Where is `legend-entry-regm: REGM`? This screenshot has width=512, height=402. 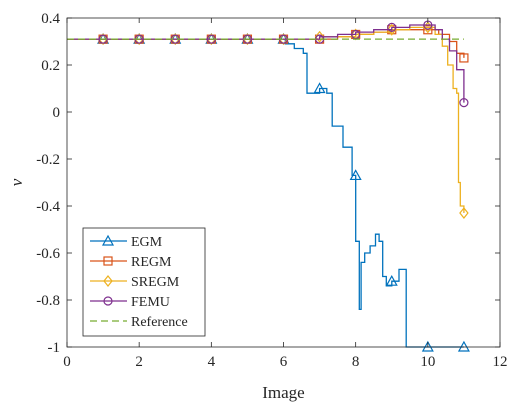 legend-entry-regm: REGM is located at coordinates (131, 262).